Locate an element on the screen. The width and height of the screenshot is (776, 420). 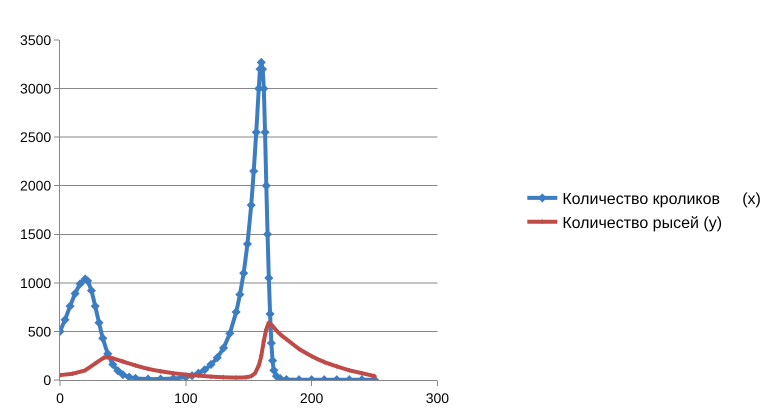
x-tick-label: 0 is located at coordinates (60, 398).